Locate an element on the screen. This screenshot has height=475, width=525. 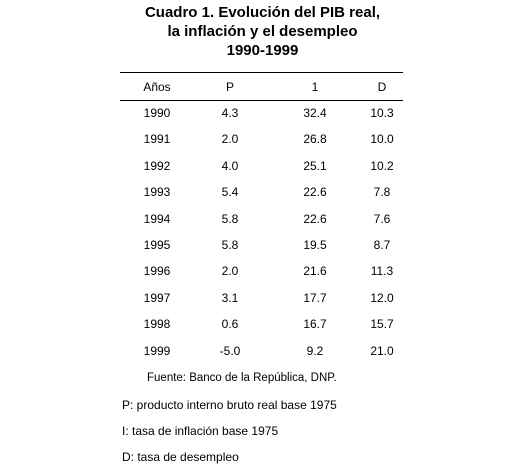
value-cell: 0.6 is located at coordinates (230, 324).